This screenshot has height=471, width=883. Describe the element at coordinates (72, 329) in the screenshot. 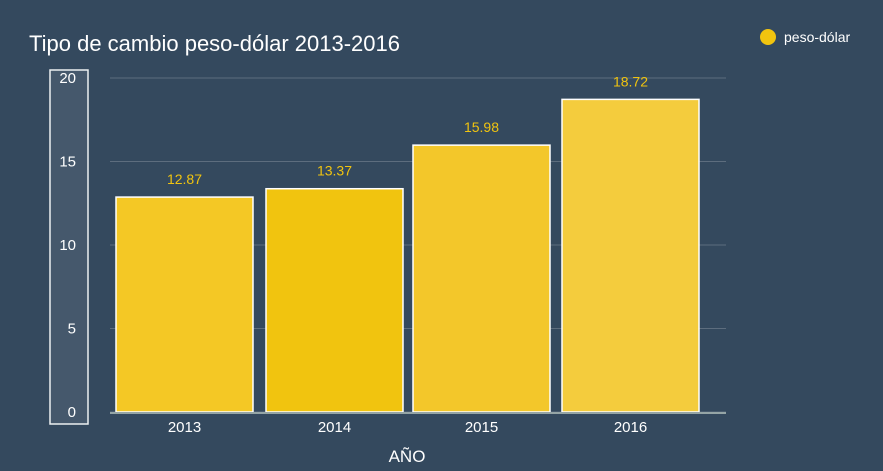

I see `y-tick-label: 5` at that location.